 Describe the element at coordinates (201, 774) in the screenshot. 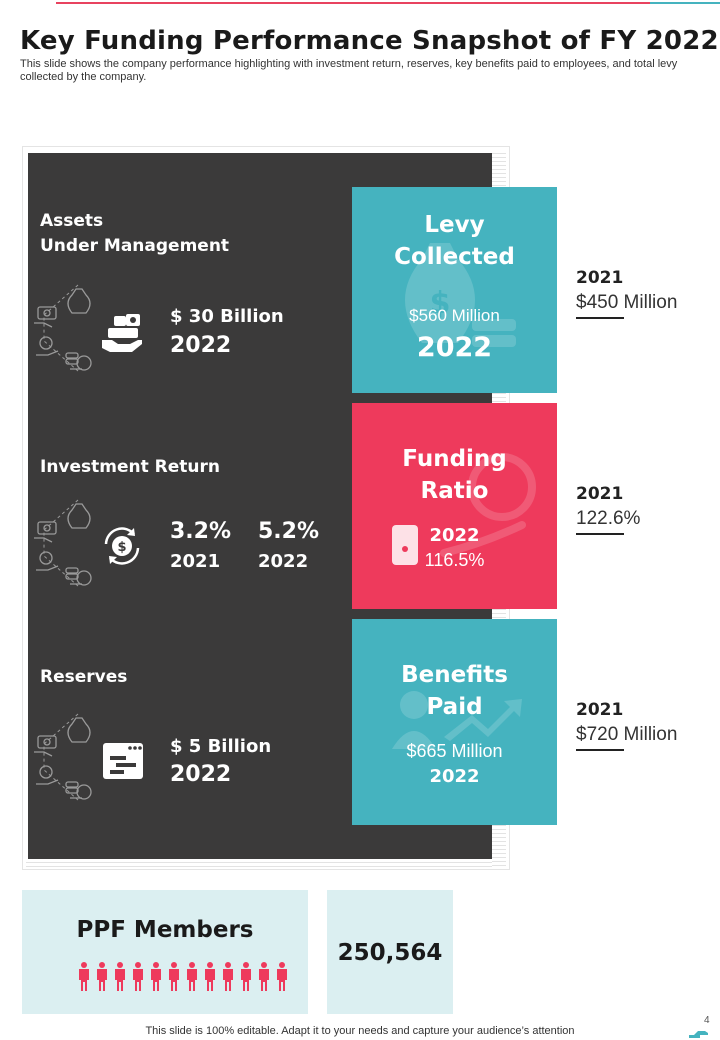

I see `reserves-year: 2022` at that location.